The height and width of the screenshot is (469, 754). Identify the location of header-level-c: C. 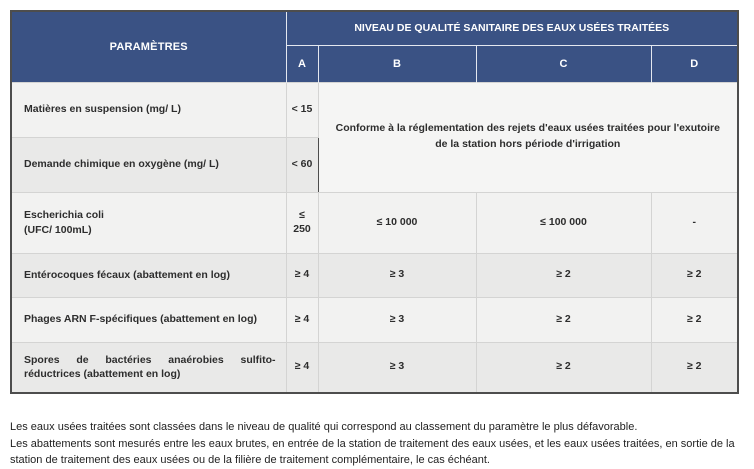
(563, 63).